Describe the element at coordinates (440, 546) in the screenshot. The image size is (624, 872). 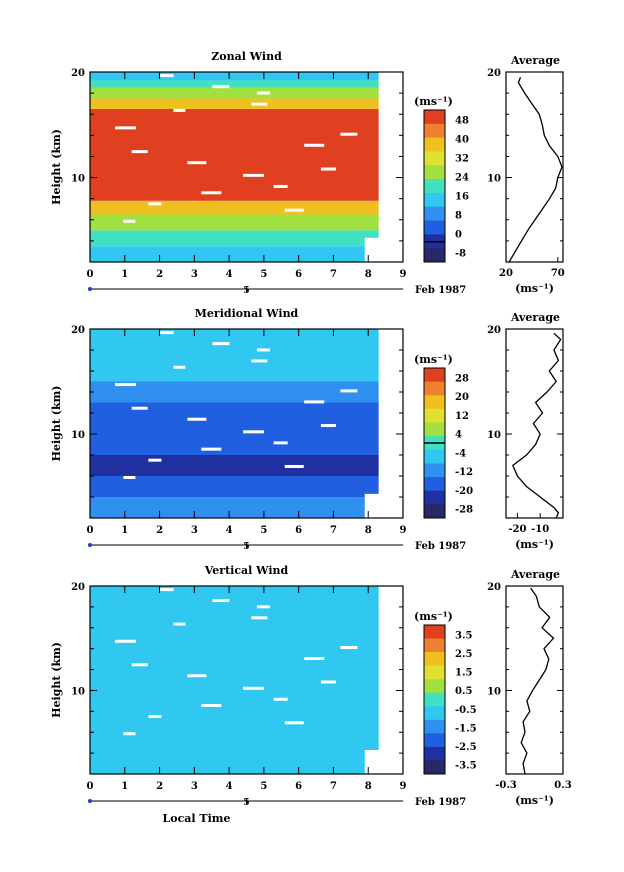
I see `date-label: Feb 1987` at that location.